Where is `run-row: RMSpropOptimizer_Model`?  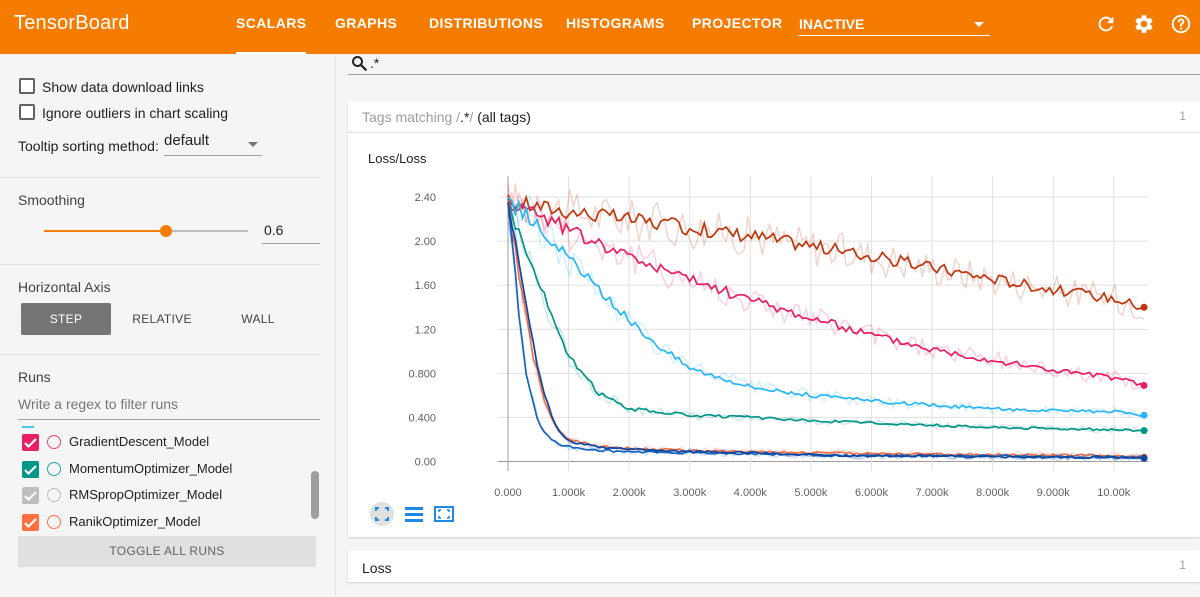 run-row: RMSpropOptimizer_Model is located at coordinates (163, 496).